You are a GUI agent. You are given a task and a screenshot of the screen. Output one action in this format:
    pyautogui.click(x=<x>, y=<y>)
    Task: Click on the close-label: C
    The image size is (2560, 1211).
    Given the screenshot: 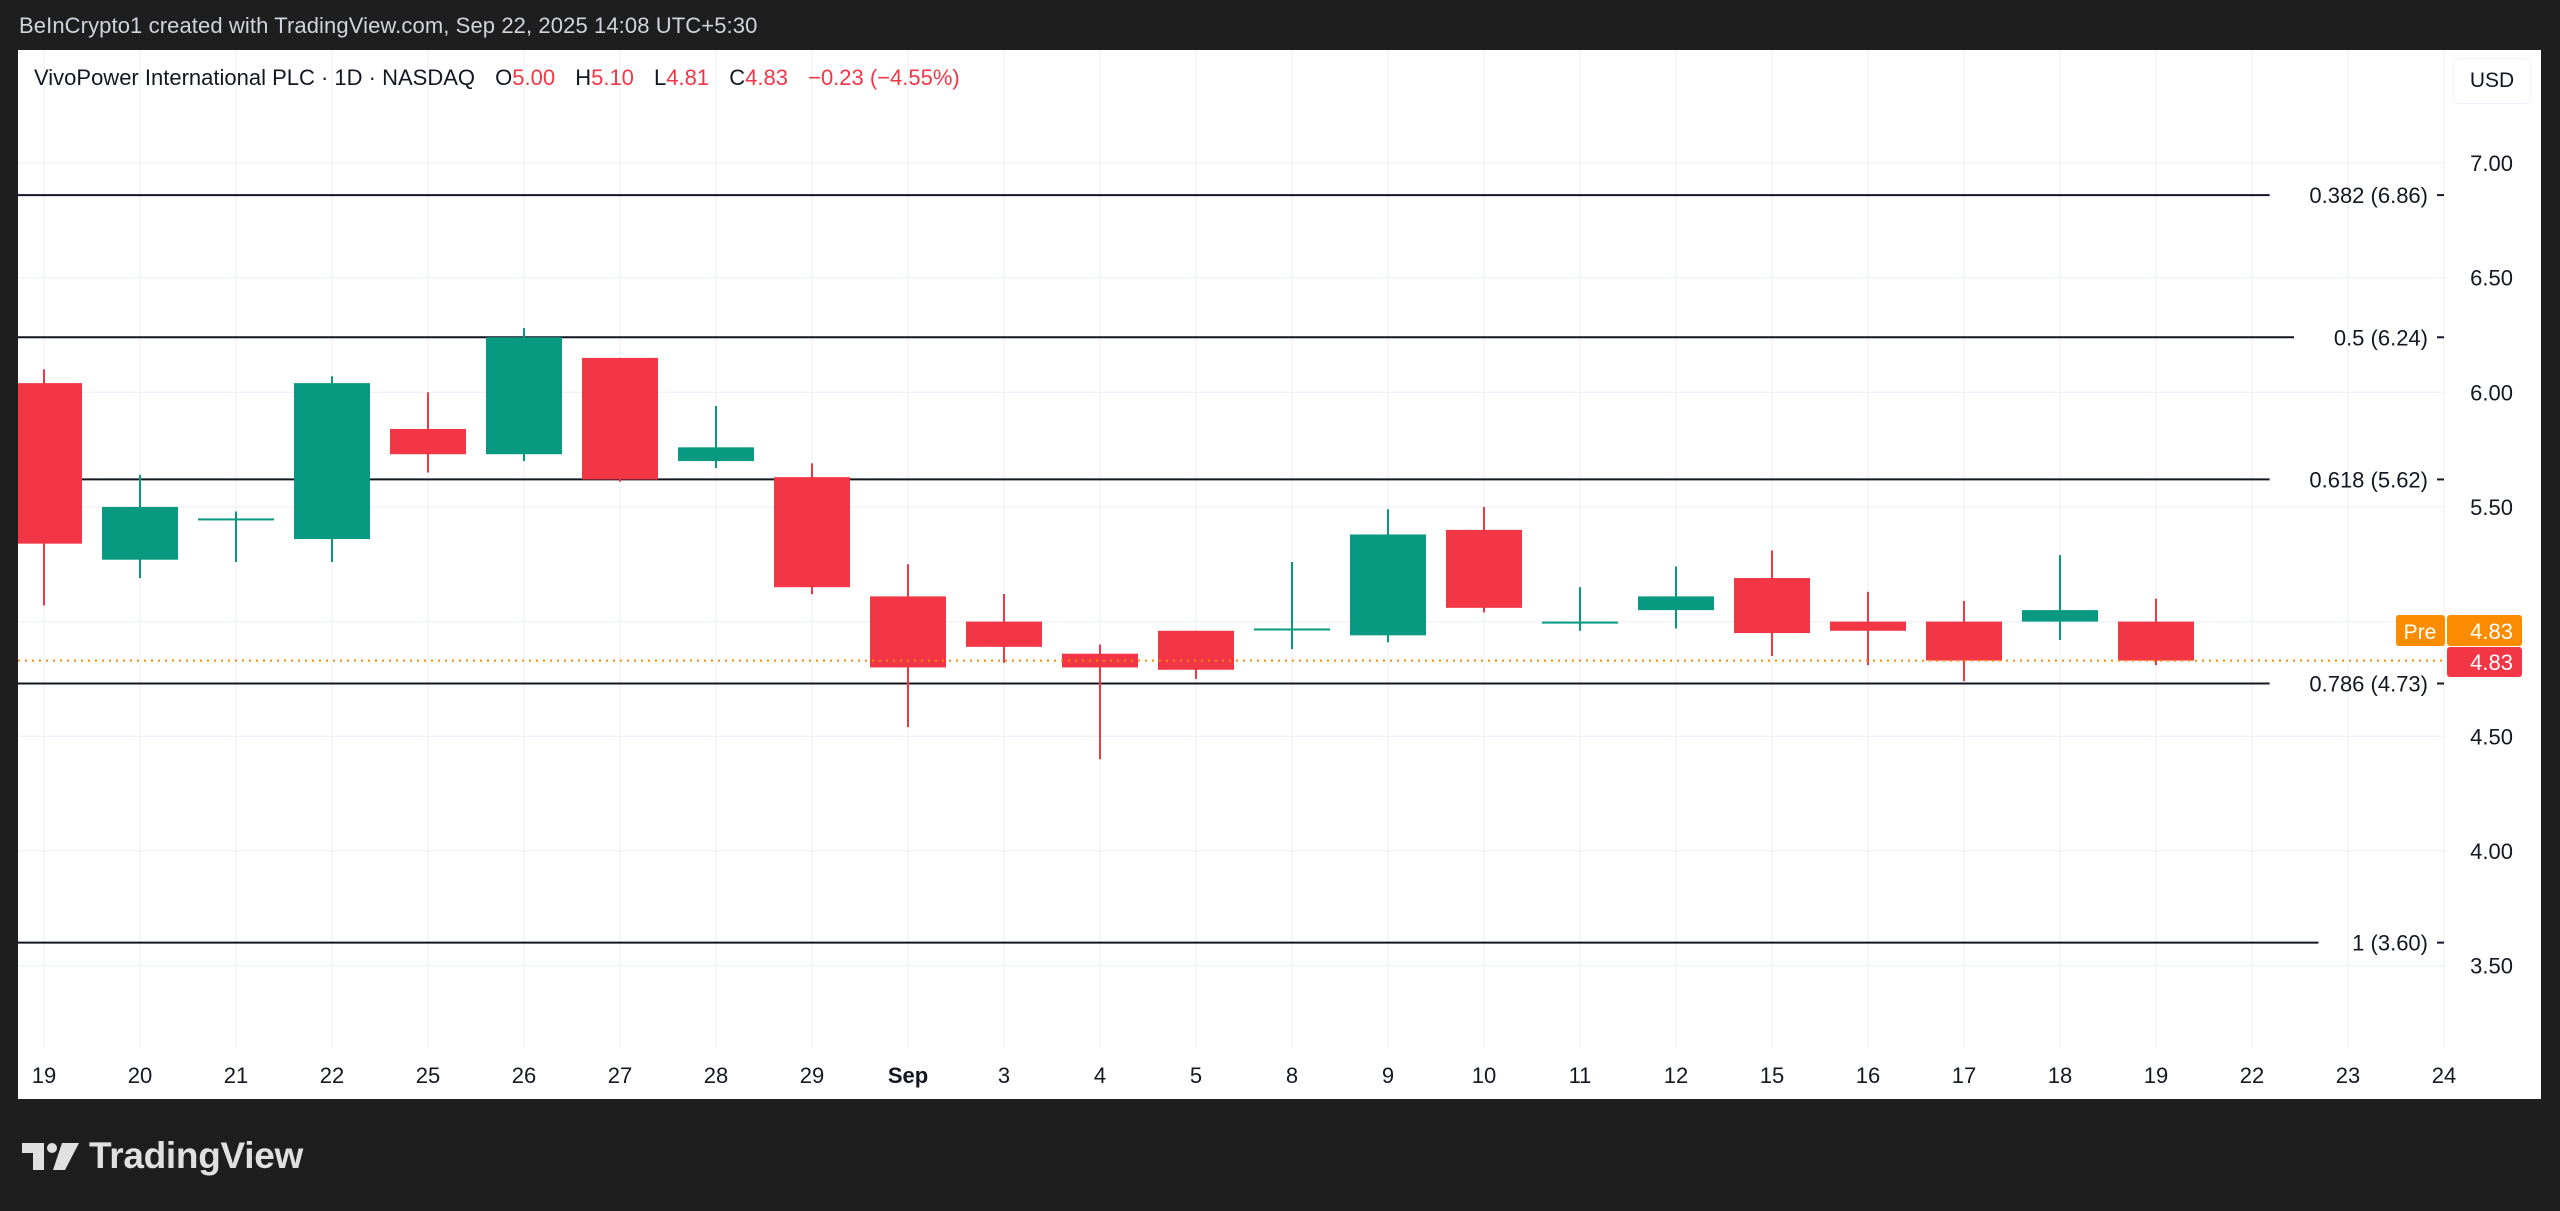 What is the action you would take?
    pyautogui.click(x=737, y=77)
    